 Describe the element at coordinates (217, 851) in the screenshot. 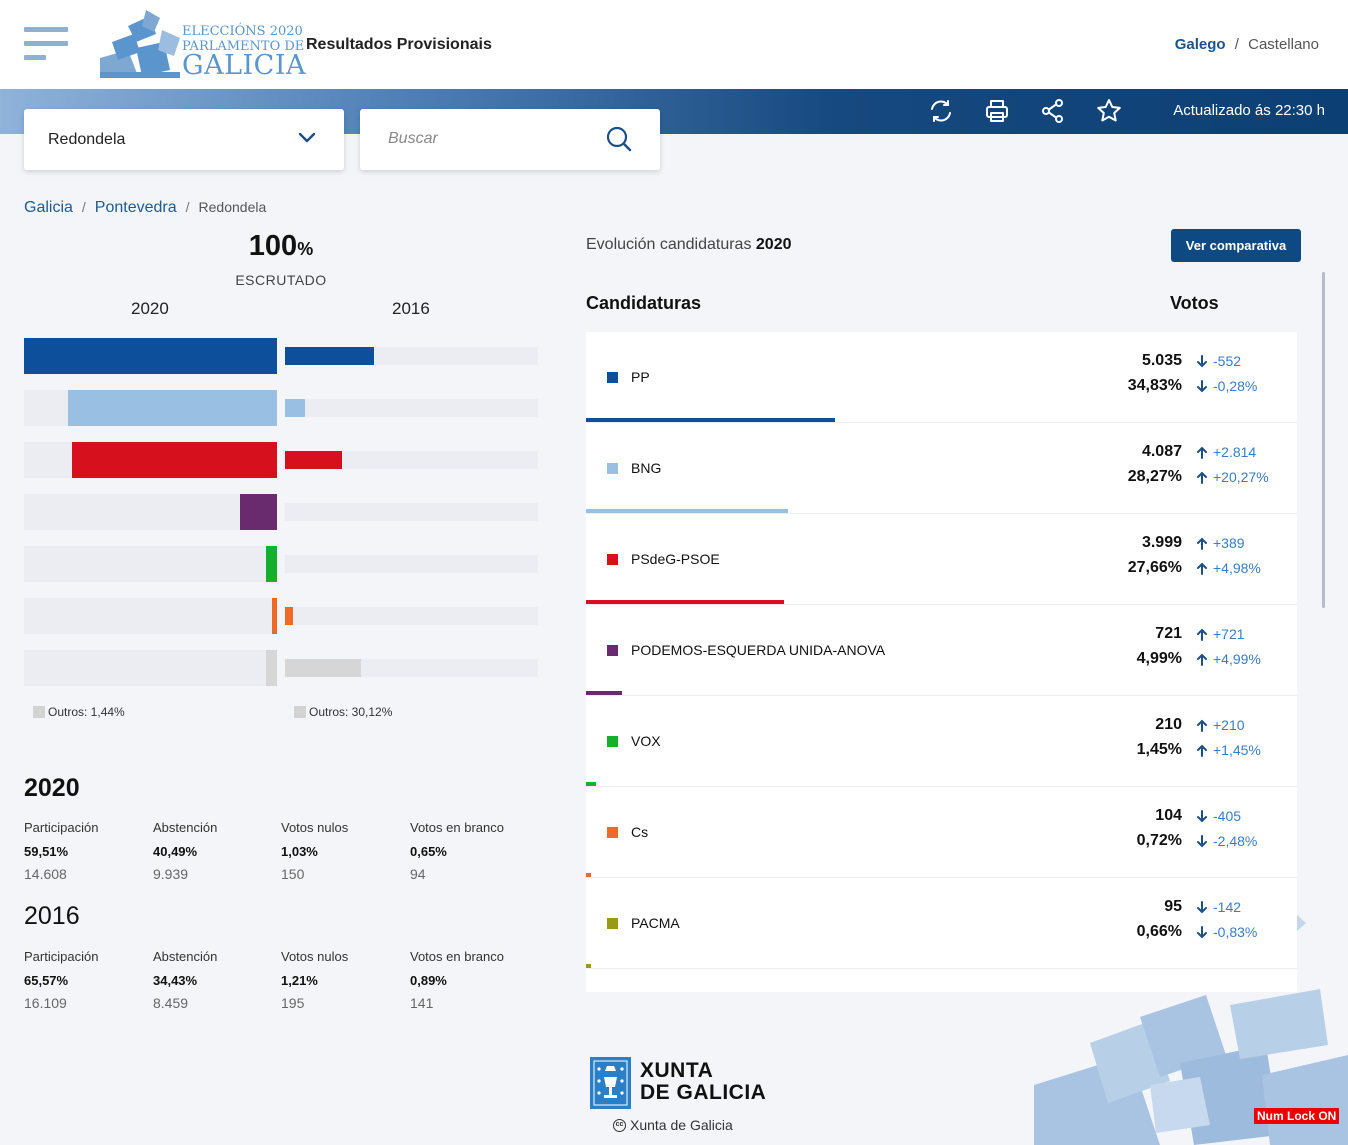

I see `stat-item: Abstención 40,49% 9.939` at that location.